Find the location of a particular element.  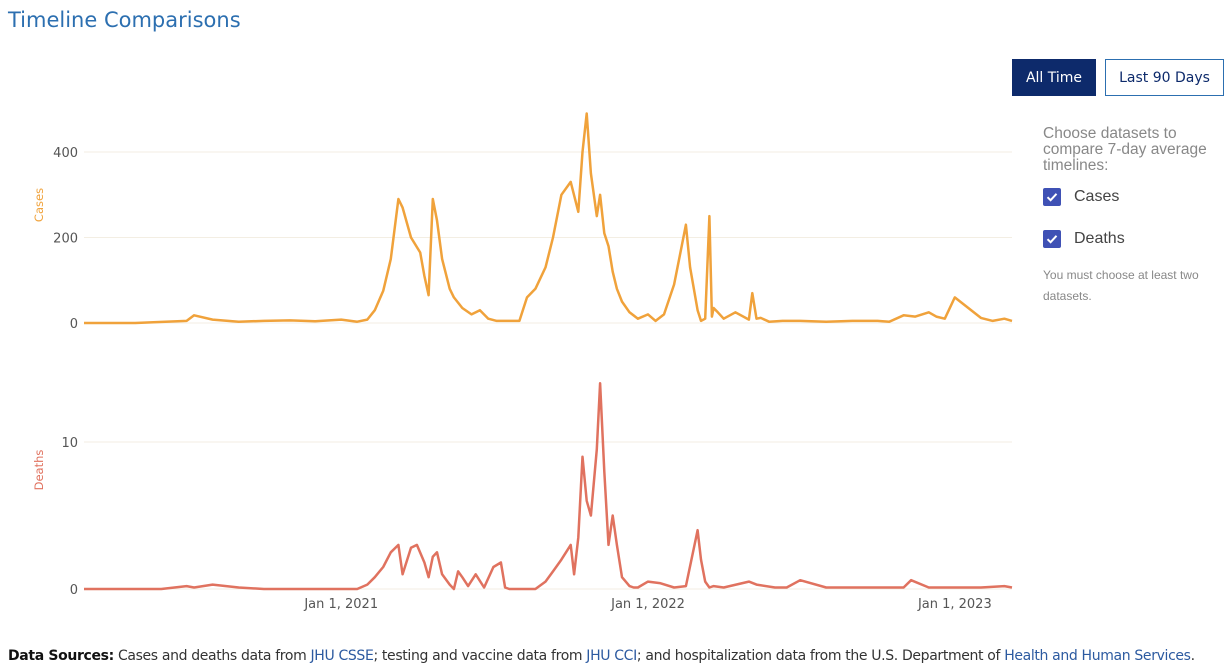

cases-checkbox-row: Cases is located at coordinates (1133, 197).